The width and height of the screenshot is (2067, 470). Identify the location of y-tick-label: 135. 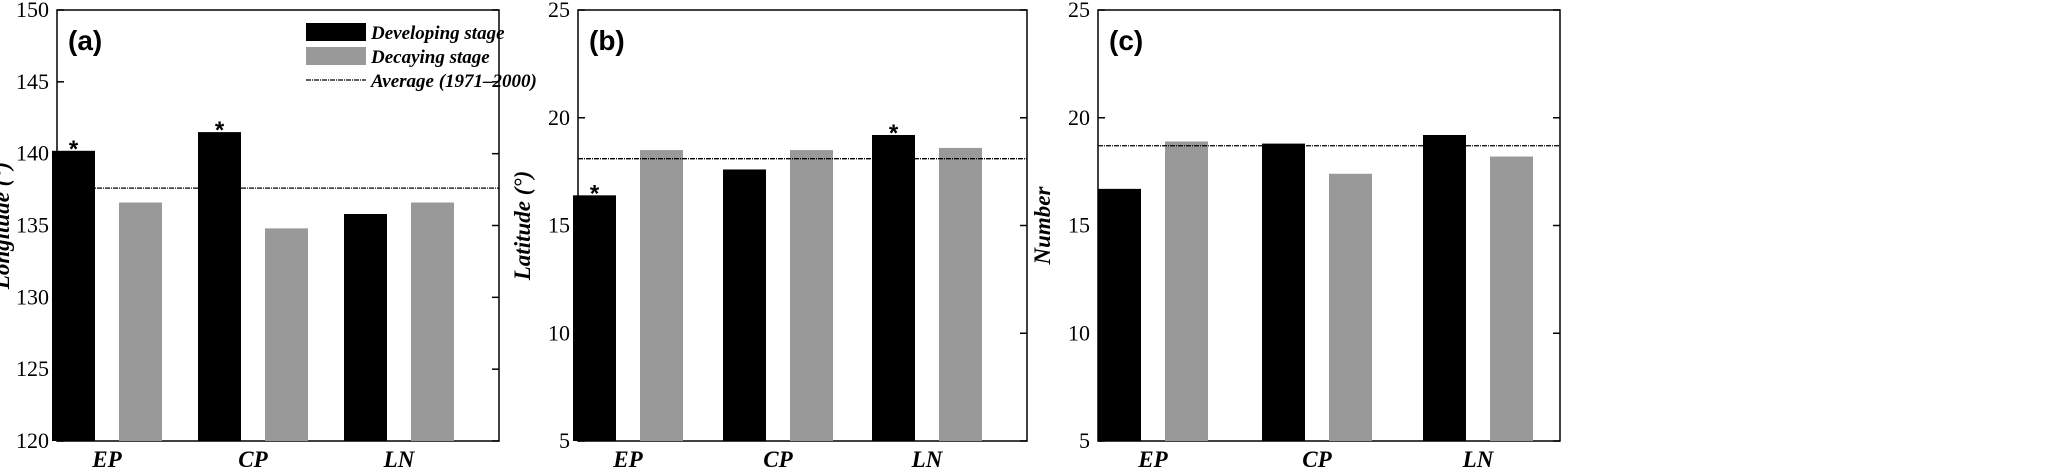
(32, 225).